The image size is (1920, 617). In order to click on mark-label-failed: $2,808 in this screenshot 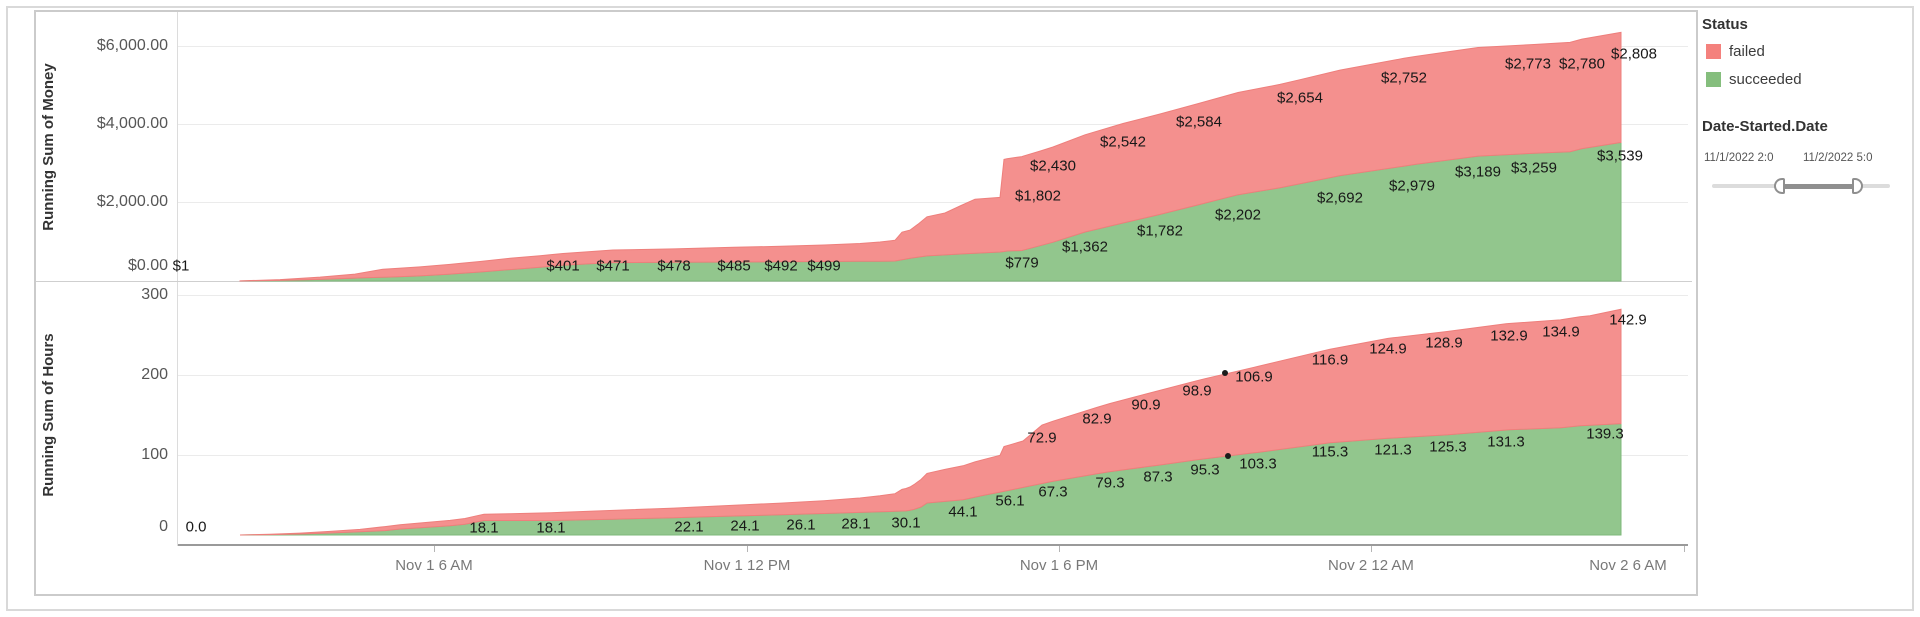, I will do `click(1634, 54)`.